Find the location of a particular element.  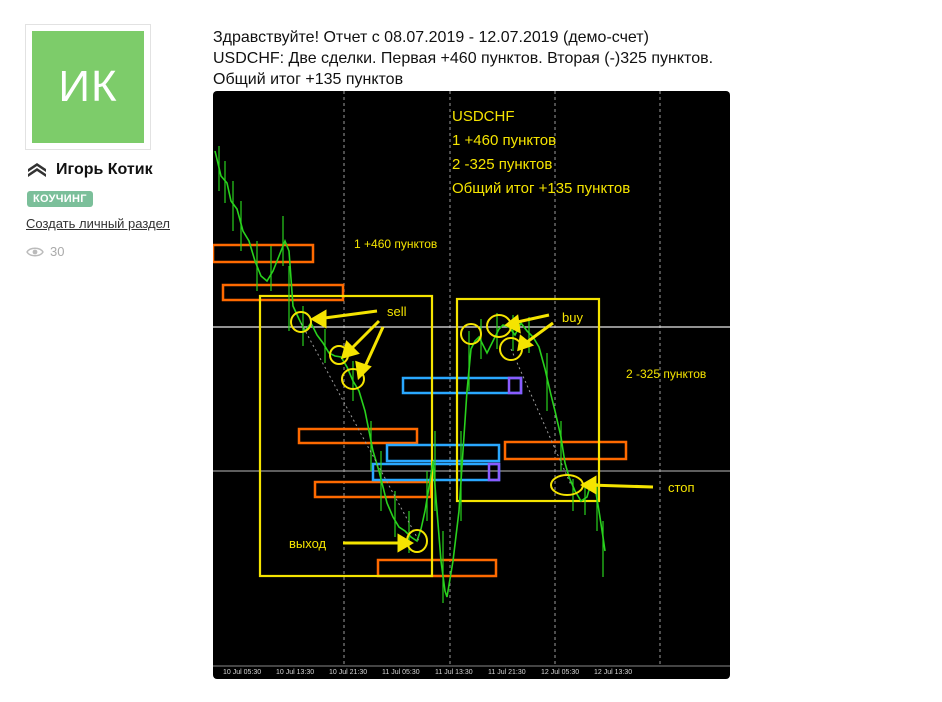

avatar-frame: ИК is located at coordinates (88, 87).